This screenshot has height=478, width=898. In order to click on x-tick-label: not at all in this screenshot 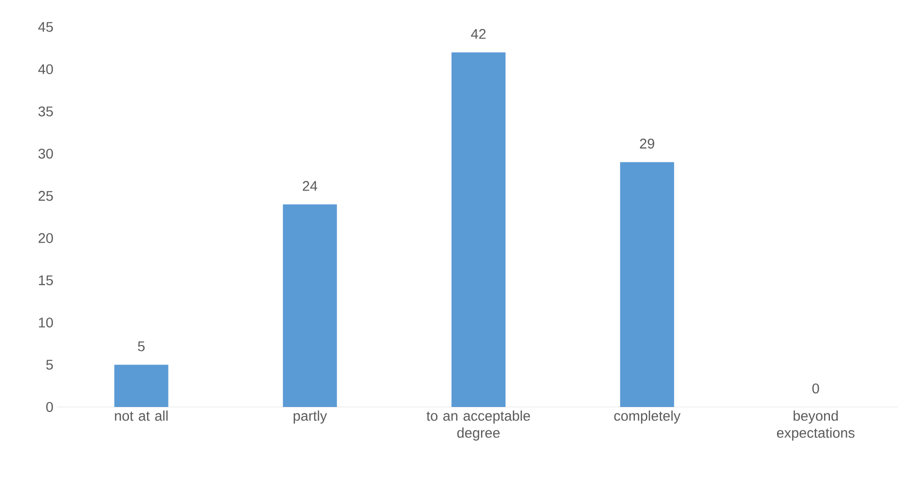, I will do `click(141, 415)`.